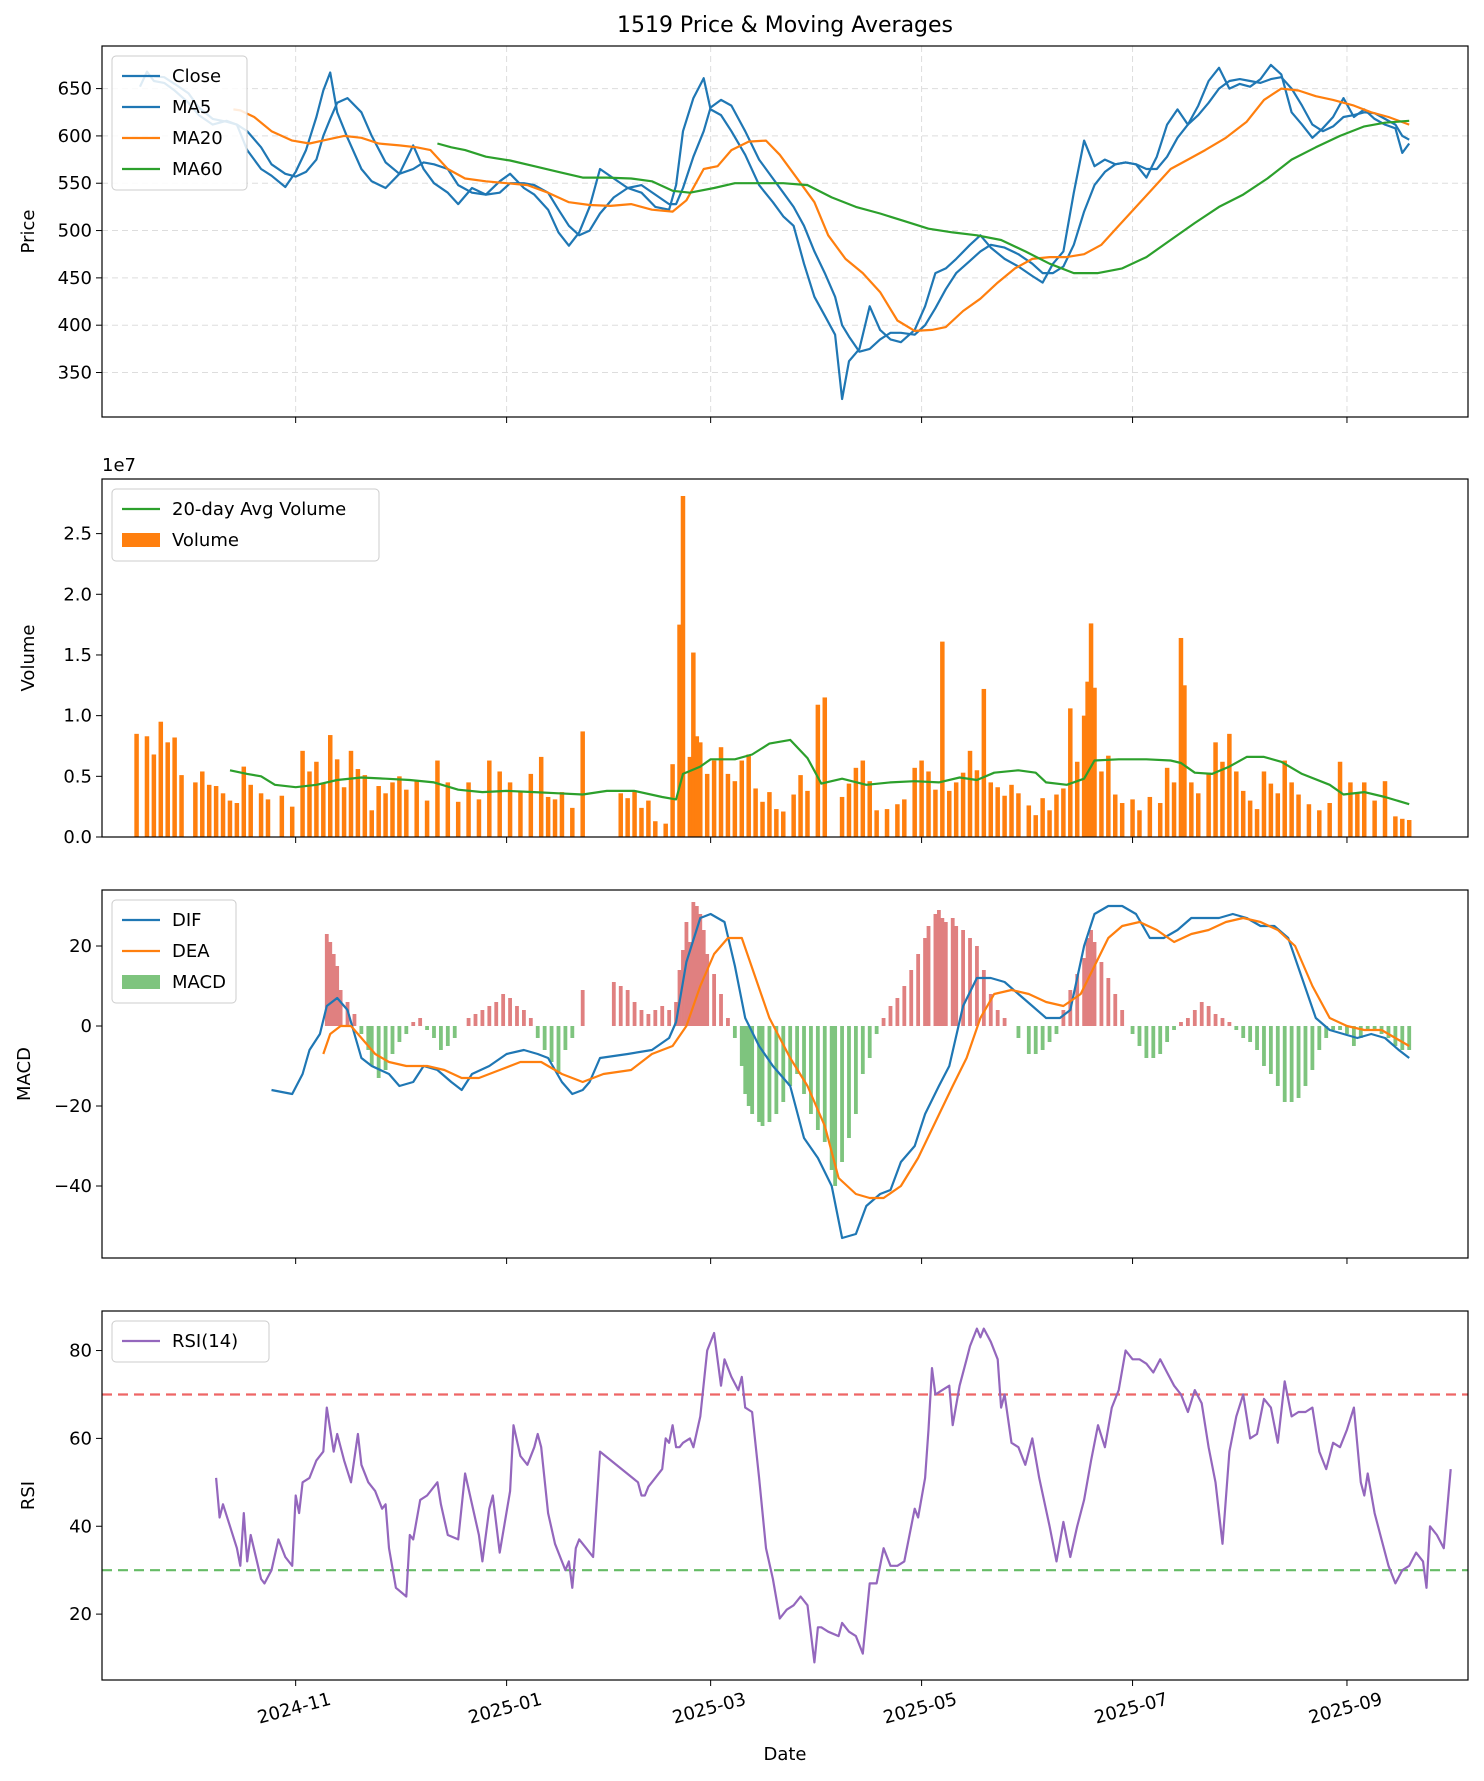 This screenshot has width=1484, height=1781. Describe the element at coordinates (80, 1351) in the screenshot. I see `y-tick-label: 80` at that location.